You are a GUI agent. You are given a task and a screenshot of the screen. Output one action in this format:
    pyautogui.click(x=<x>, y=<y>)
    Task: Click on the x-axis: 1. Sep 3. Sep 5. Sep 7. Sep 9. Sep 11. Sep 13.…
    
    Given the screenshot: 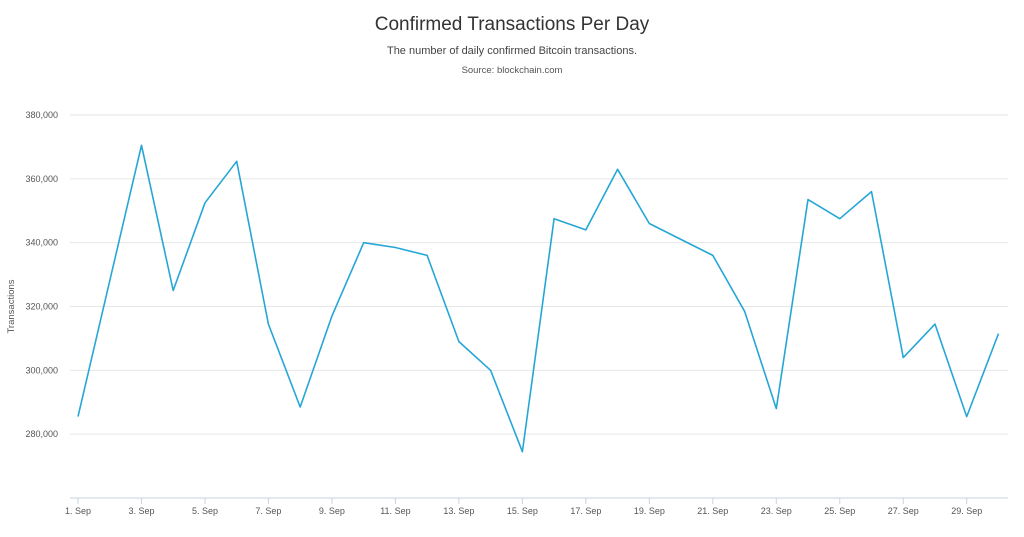 What is the action you would take?
    pyautogui.click(x=536, y=506)
    